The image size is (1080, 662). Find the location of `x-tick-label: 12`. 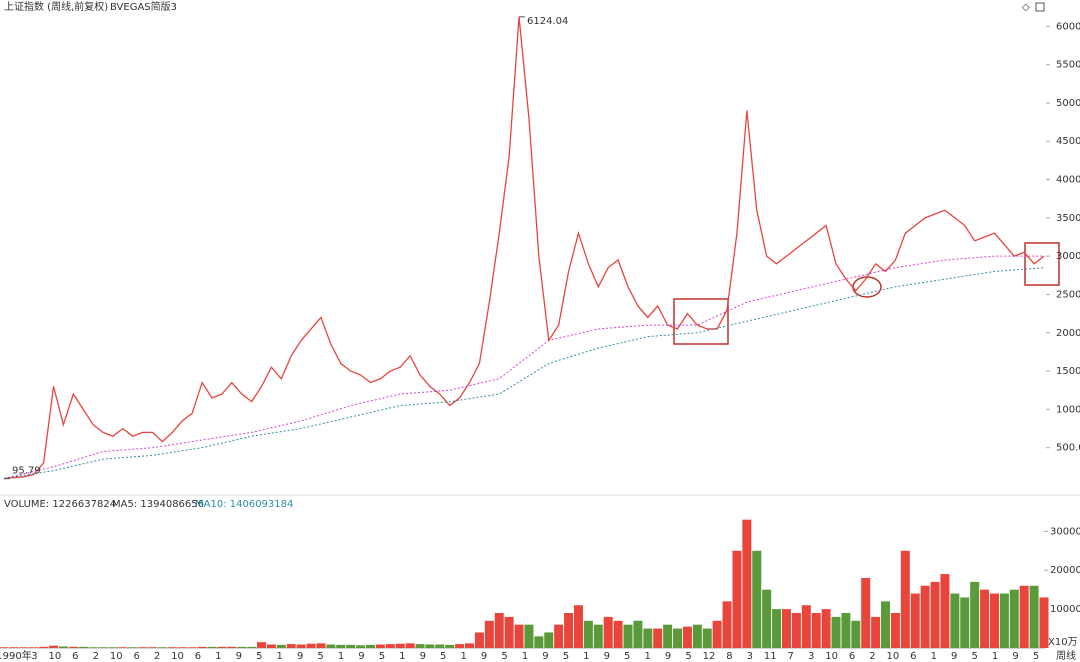

x-tick-label: 12 is located at coordinates (709, 656).